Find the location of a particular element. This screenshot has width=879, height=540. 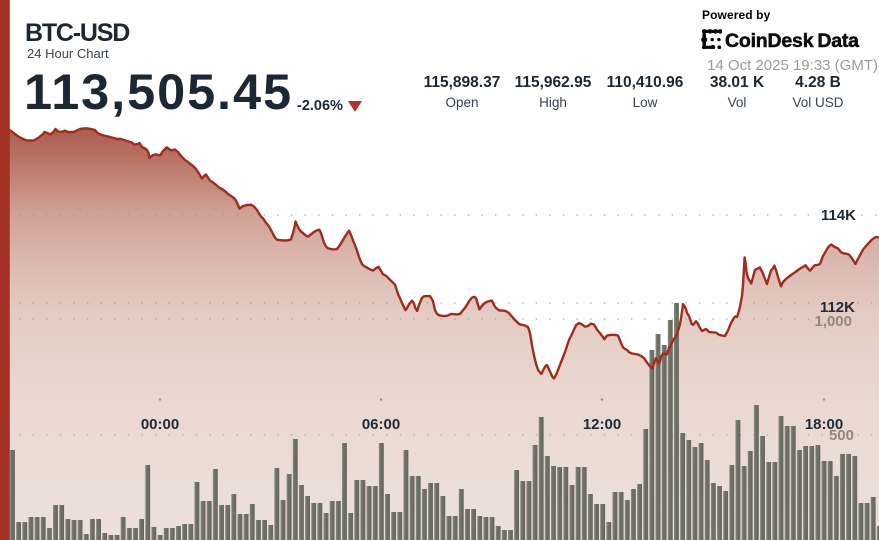

svg-text: 12:00 is located at coordinates (602, 424).